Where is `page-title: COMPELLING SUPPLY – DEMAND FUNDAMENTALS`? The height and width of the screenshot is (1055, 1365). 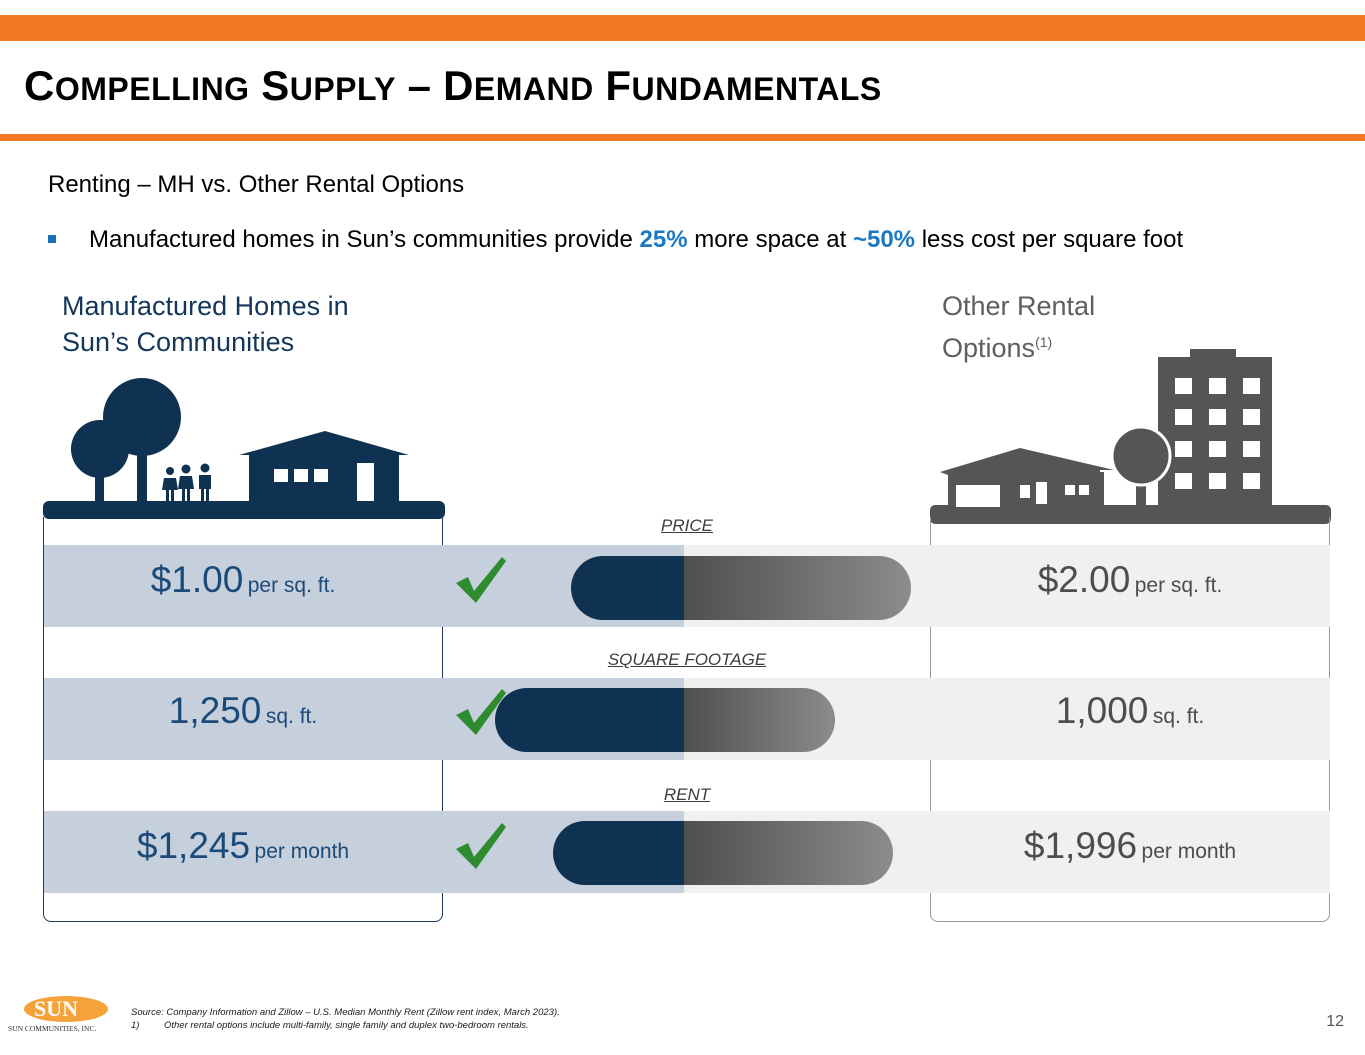
page-title: COMPELLING SUPPLY – DEMAND FUNDAMENTALS is located at coordinates (453, 85).